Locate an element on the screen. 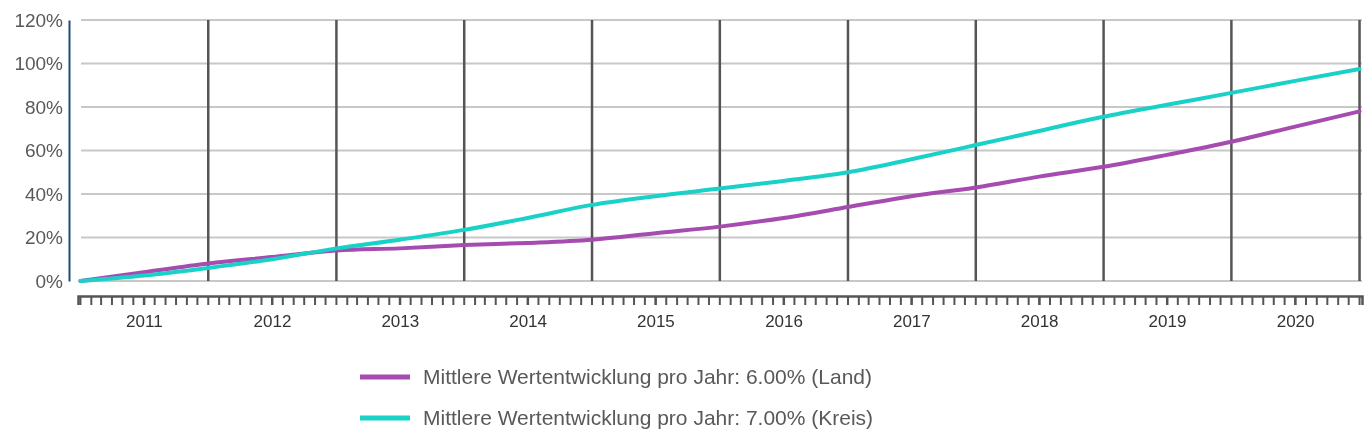 This screenshot has width=1371, height=435. x-tick-label: 2012 is located at coordinates (272, 322).